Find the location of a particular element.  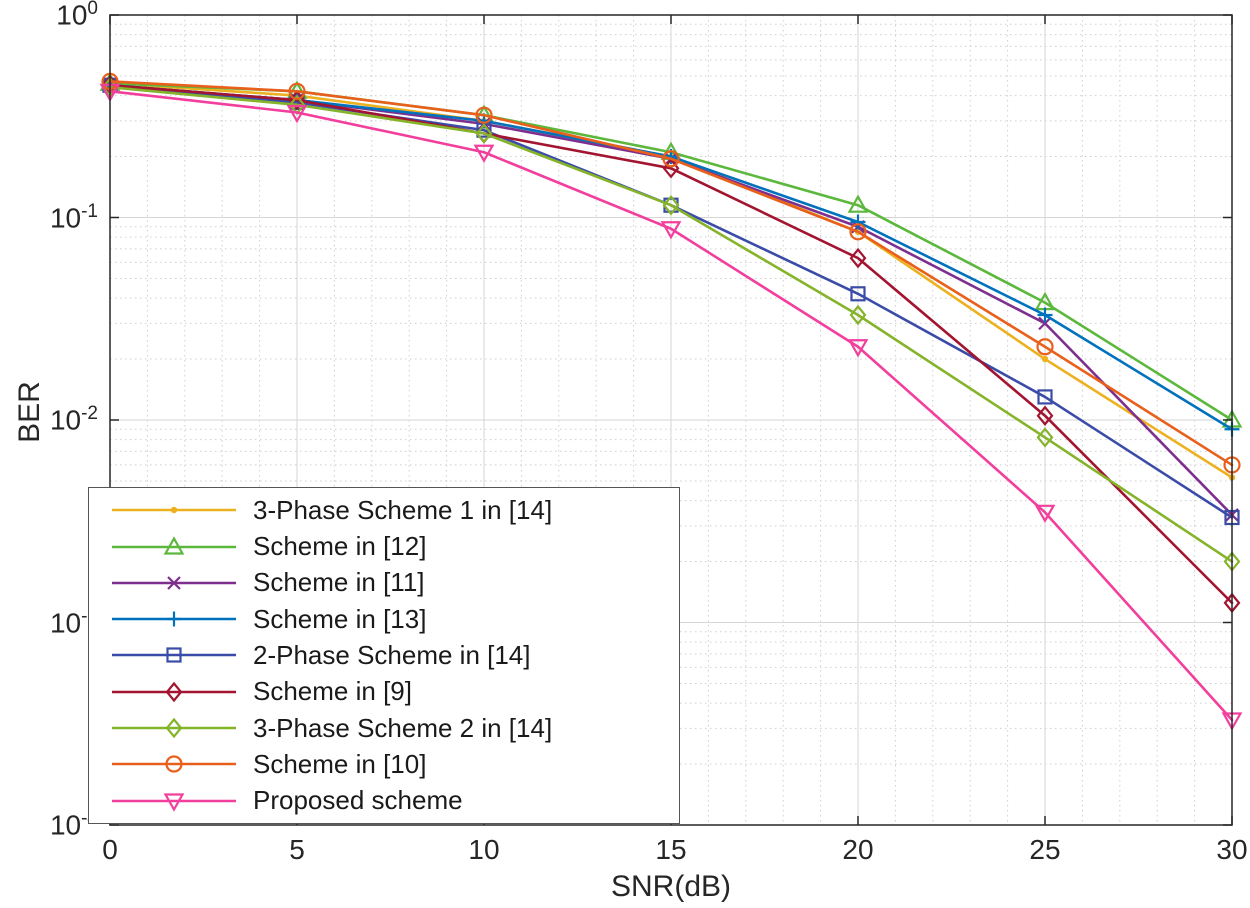

y-tick-label: 100 is located at coordinates (62, 15).